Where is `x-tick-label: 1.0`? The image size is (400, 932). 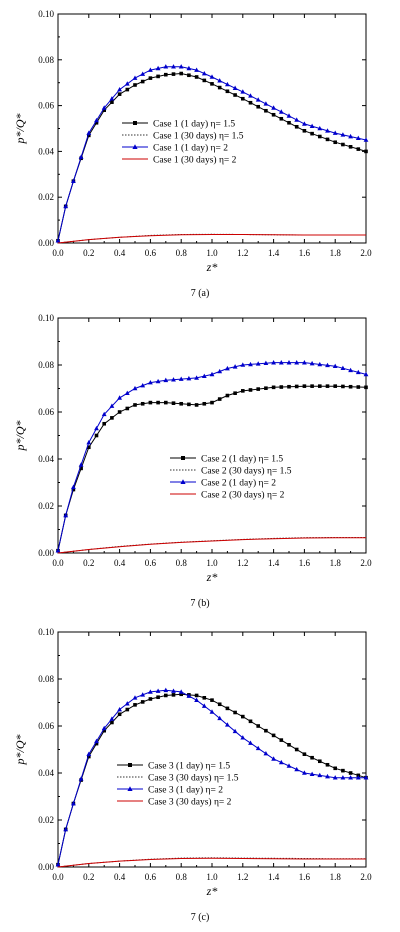 x-tick-label: 1.0 is located at coordinates (212, 877).